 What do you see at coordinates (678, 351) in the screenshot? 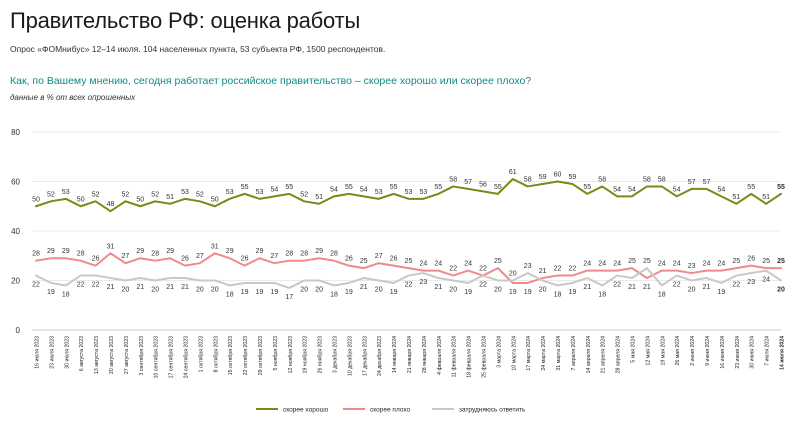
I see `x-tick-label: 26 мая 2024` at bounding box center [678, 351].